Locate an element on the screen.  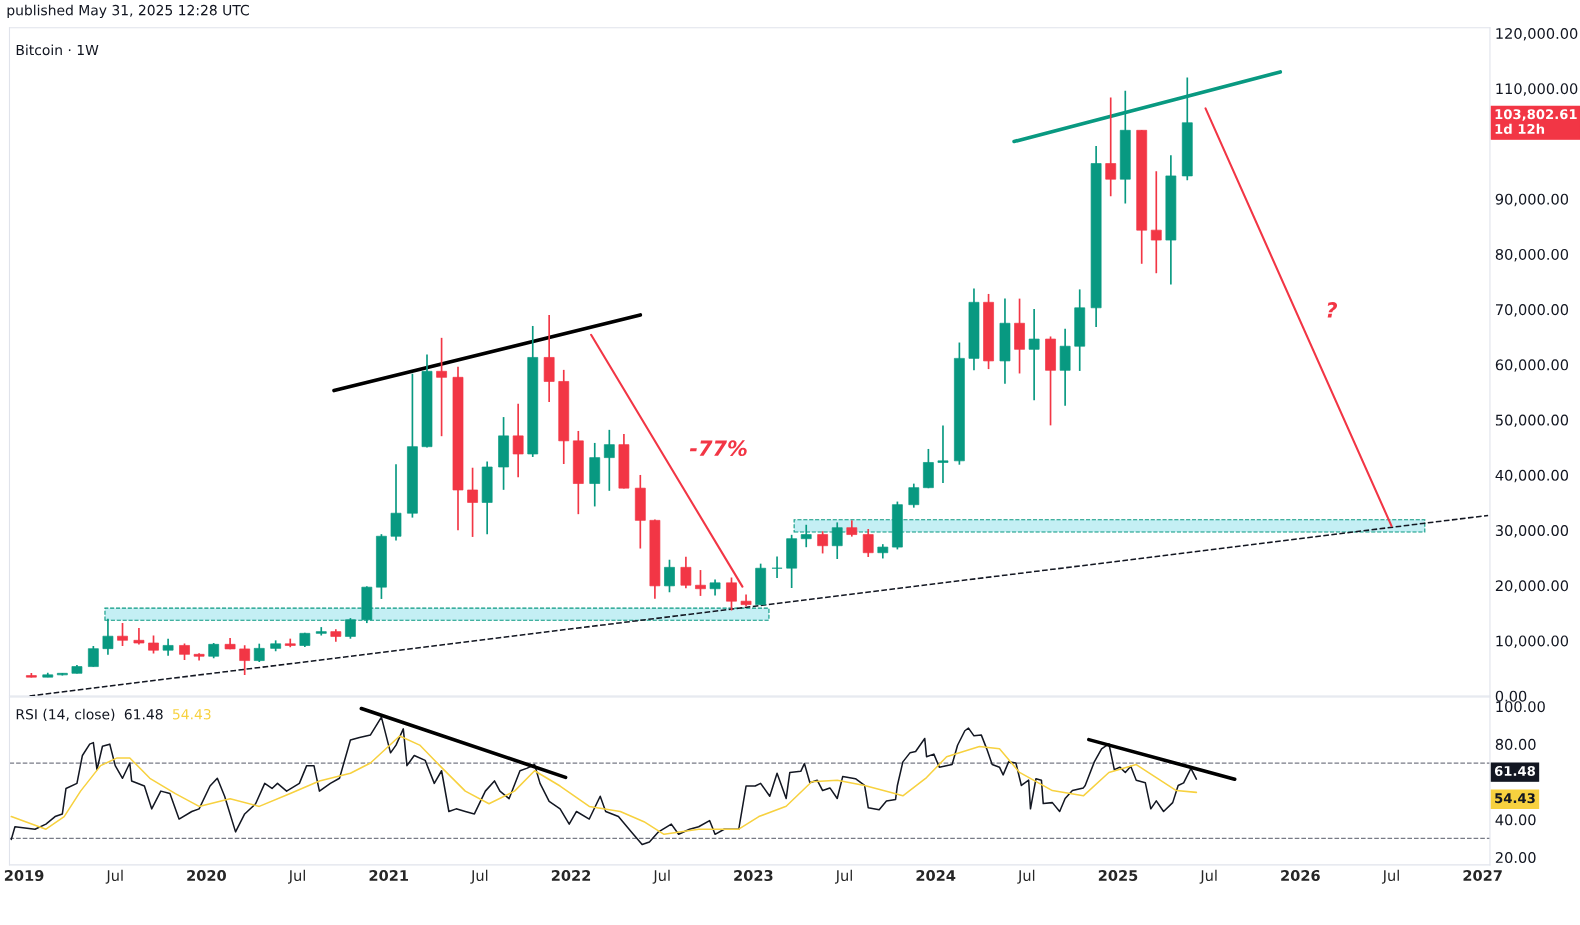
x-tick-label: 2027 is located at coordinates (1482, 875).